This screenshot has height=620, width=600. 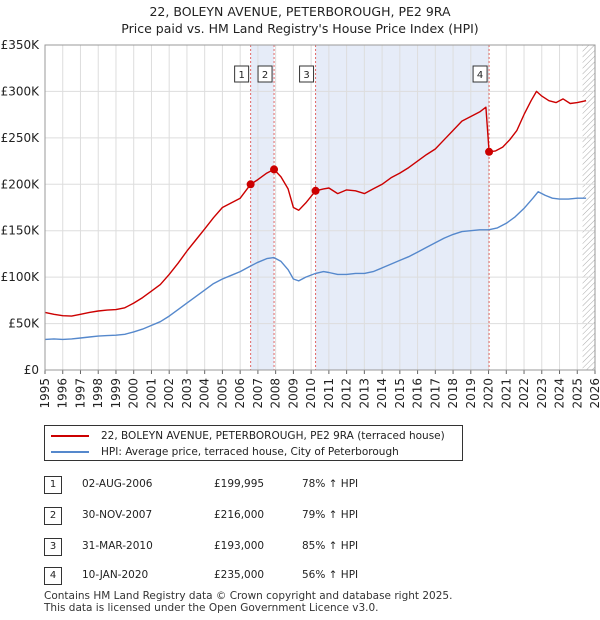 I want to click on x-tick-label: 2002, so click(x=169, y=393).